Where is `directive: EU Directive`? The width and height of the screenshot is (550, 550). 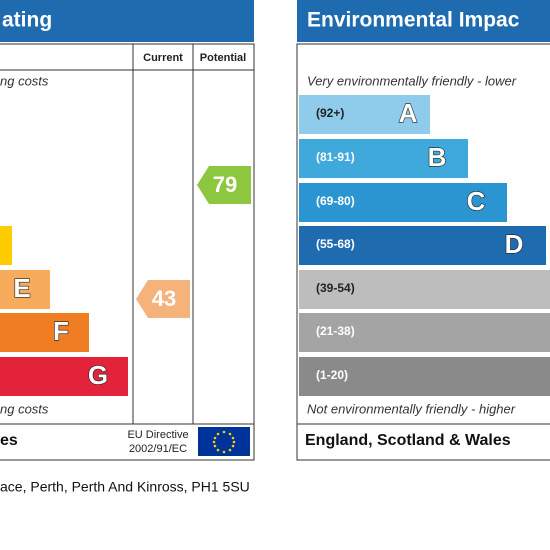 directive: EU Directive is located at coordinates (157, 435).